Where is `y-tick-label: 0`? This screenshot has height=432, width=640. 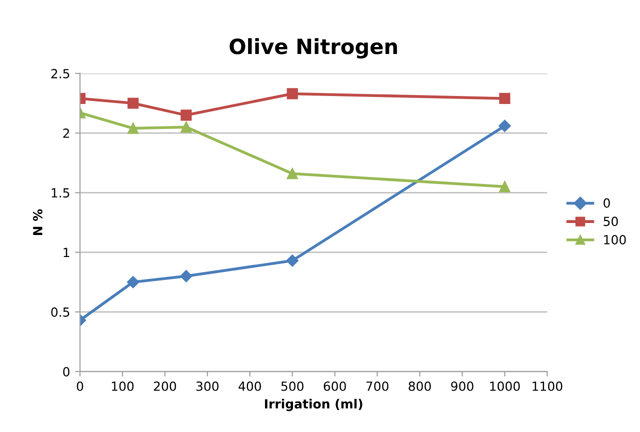
y-tick-label: 0 is located at coordinates (66, 371).